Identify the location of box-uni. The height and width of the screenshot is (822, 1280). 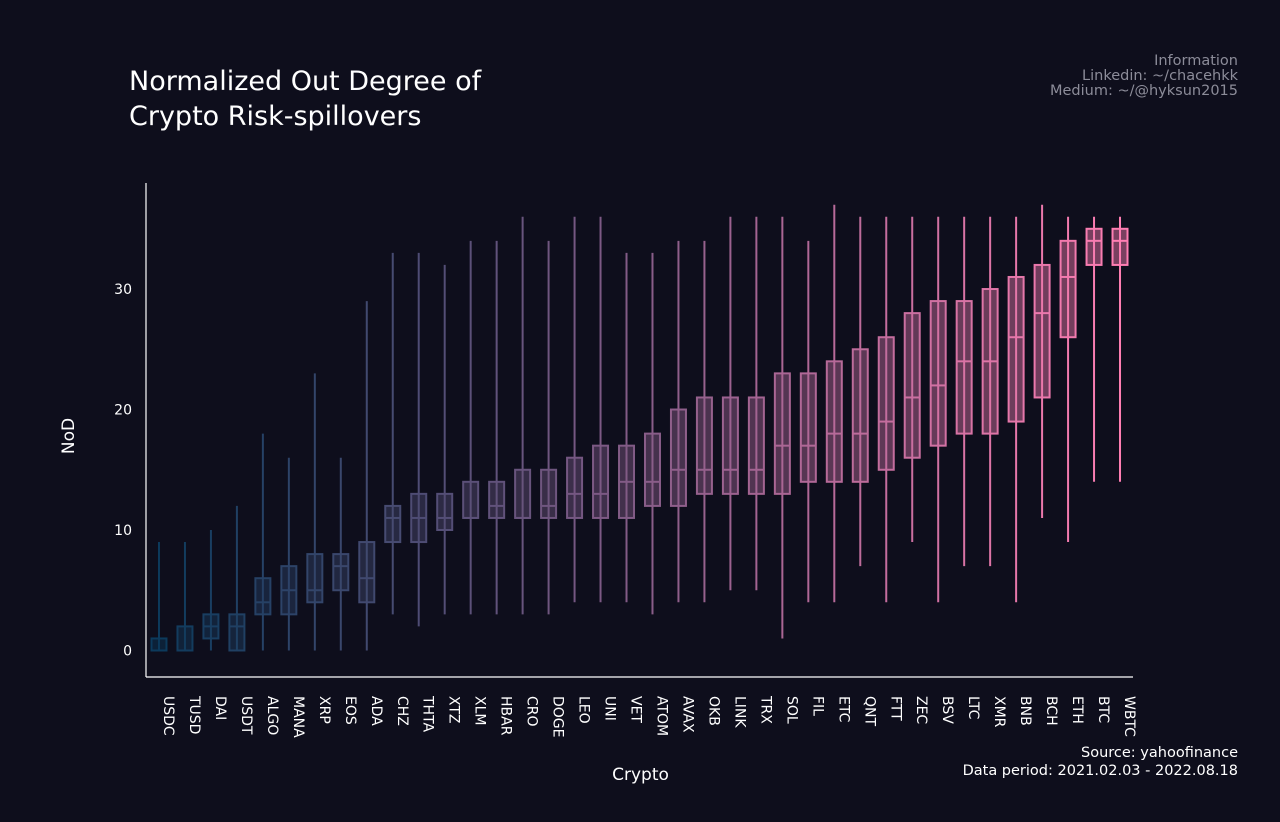
(601, 409).